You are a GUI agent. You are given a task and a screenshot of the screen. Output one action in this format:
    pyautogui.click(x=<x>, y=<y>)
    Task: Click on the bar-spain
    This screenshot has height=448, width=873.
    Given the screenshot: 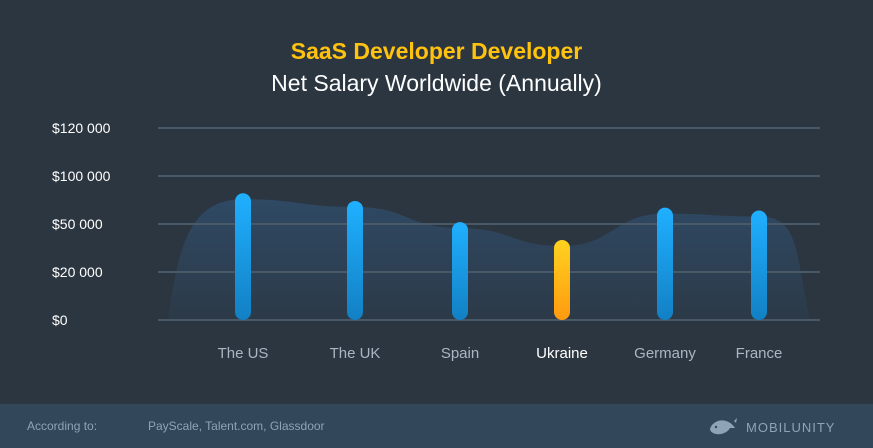 What is the action you would take?
    pyautogui.click(x=460, y=271)
    